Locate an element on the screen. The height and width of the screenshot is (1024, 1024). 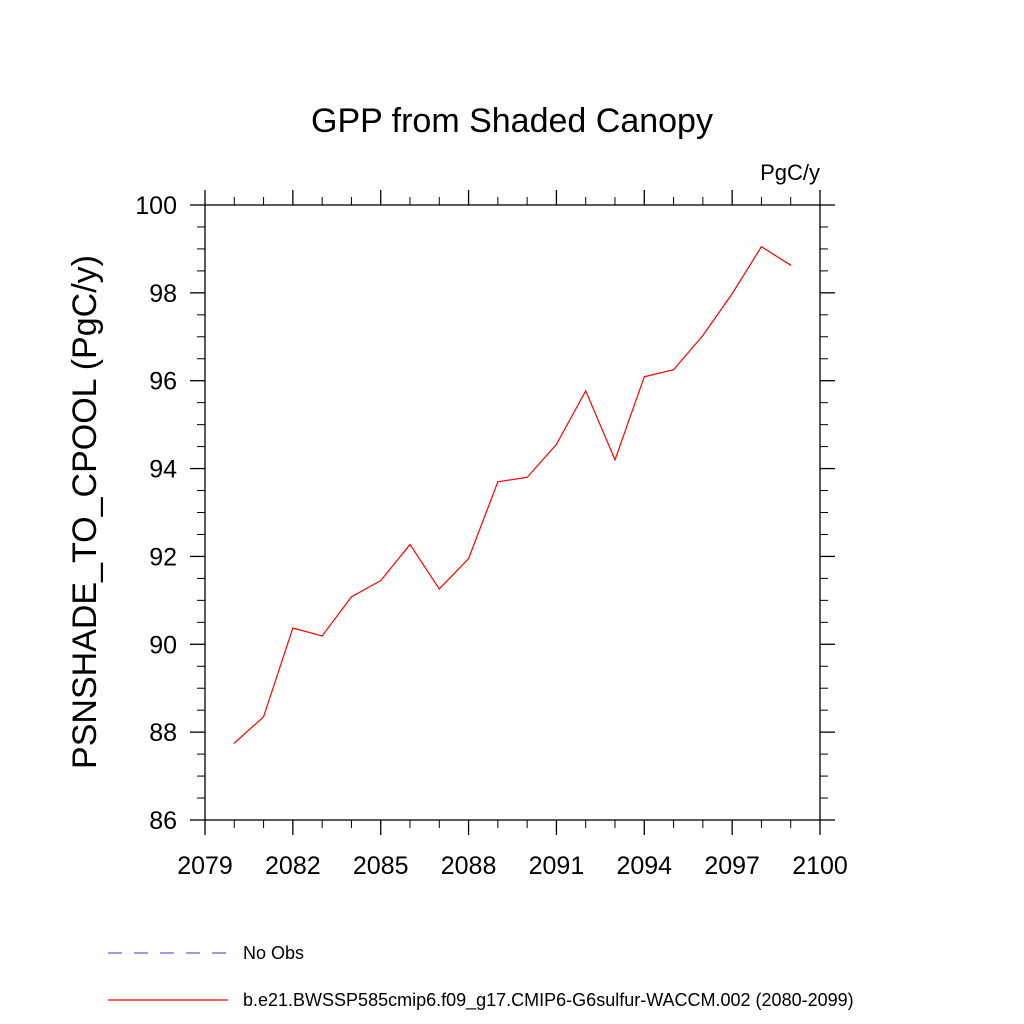
y-tick-label: 90 is located at coordinates (163, 645).